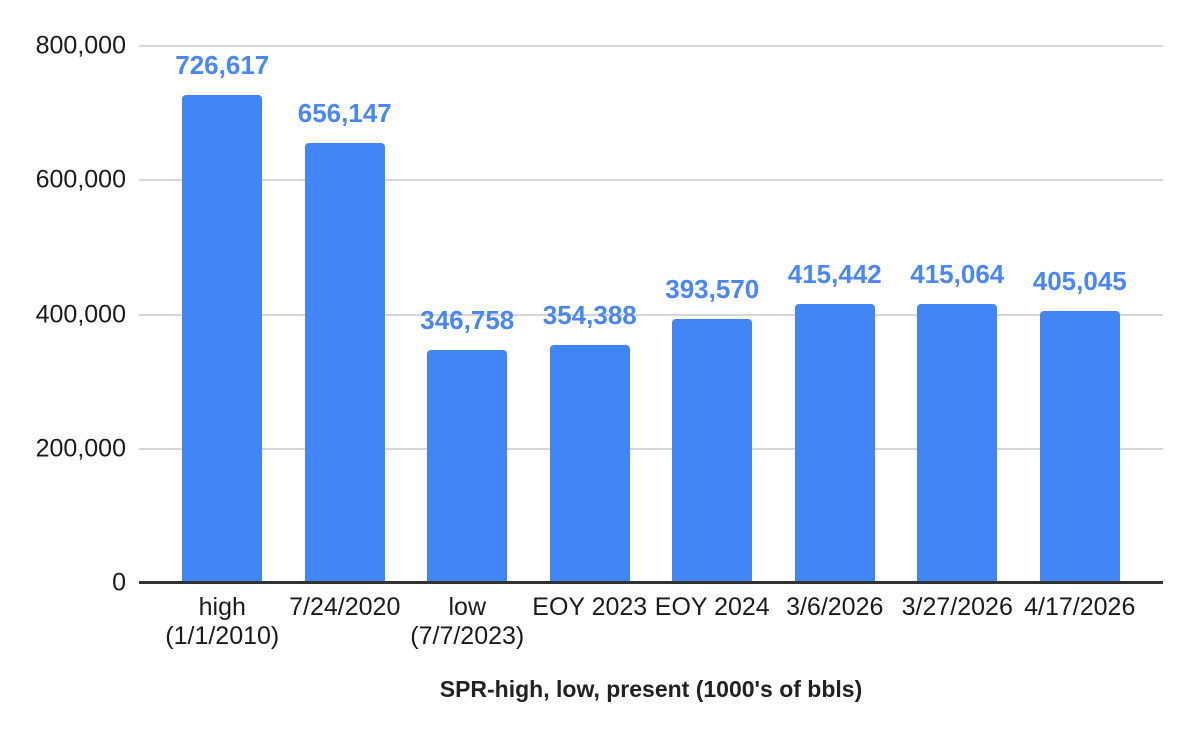 The image size is (1200, 742). What do you see at coordinates (80, 448) in the screenshot?
I see `y-tick-label: 200,000` at bounding box center [80, 448].